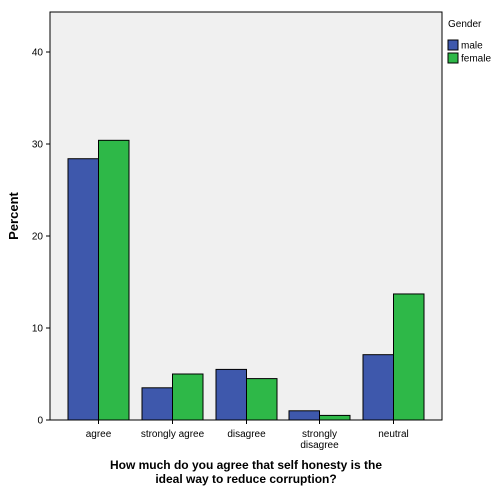 The height and width of the screenshot is (489, 493). Describe the element at coordinates (245, 479) in the screenshot. I see `x-axis-title-line-2: ideal way to reduce corruption?` at that location.